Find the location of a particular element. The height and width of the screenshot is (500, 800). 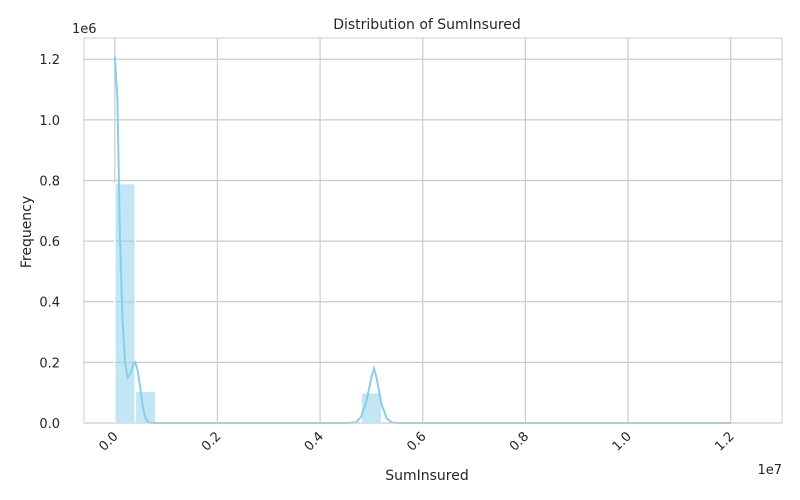

y-offset-label: 1e6 is located at coordinates (84, 29).